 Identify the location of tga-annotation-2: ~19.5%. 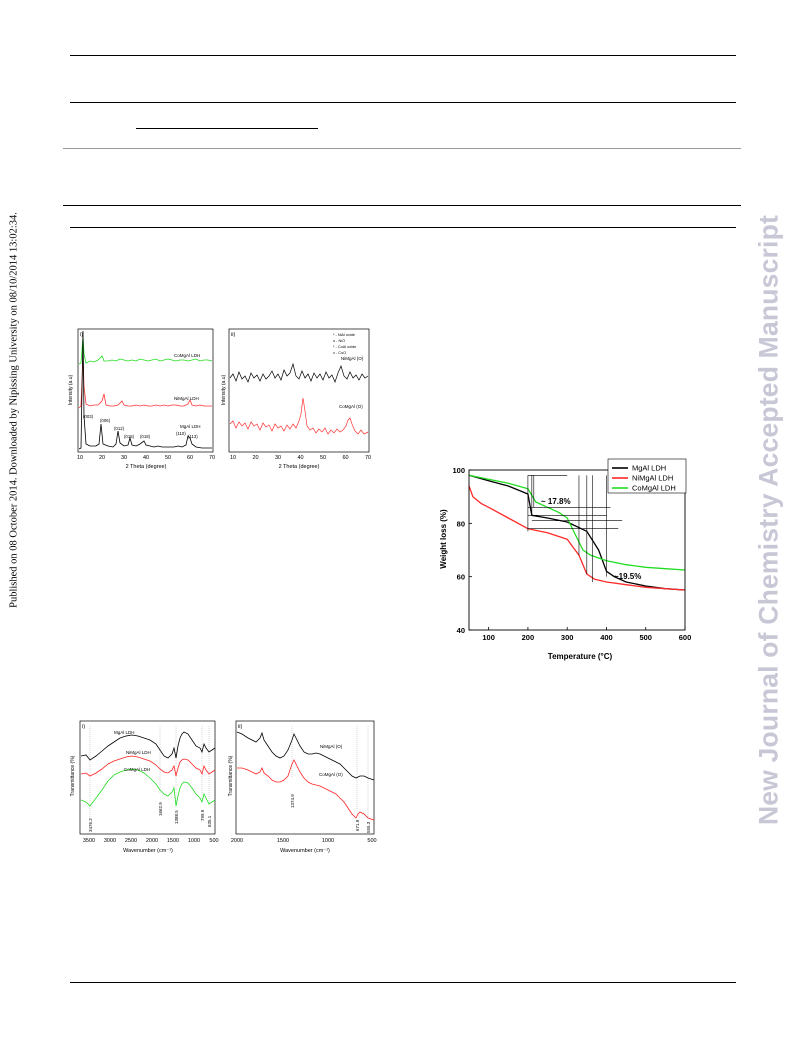
(627, 576).